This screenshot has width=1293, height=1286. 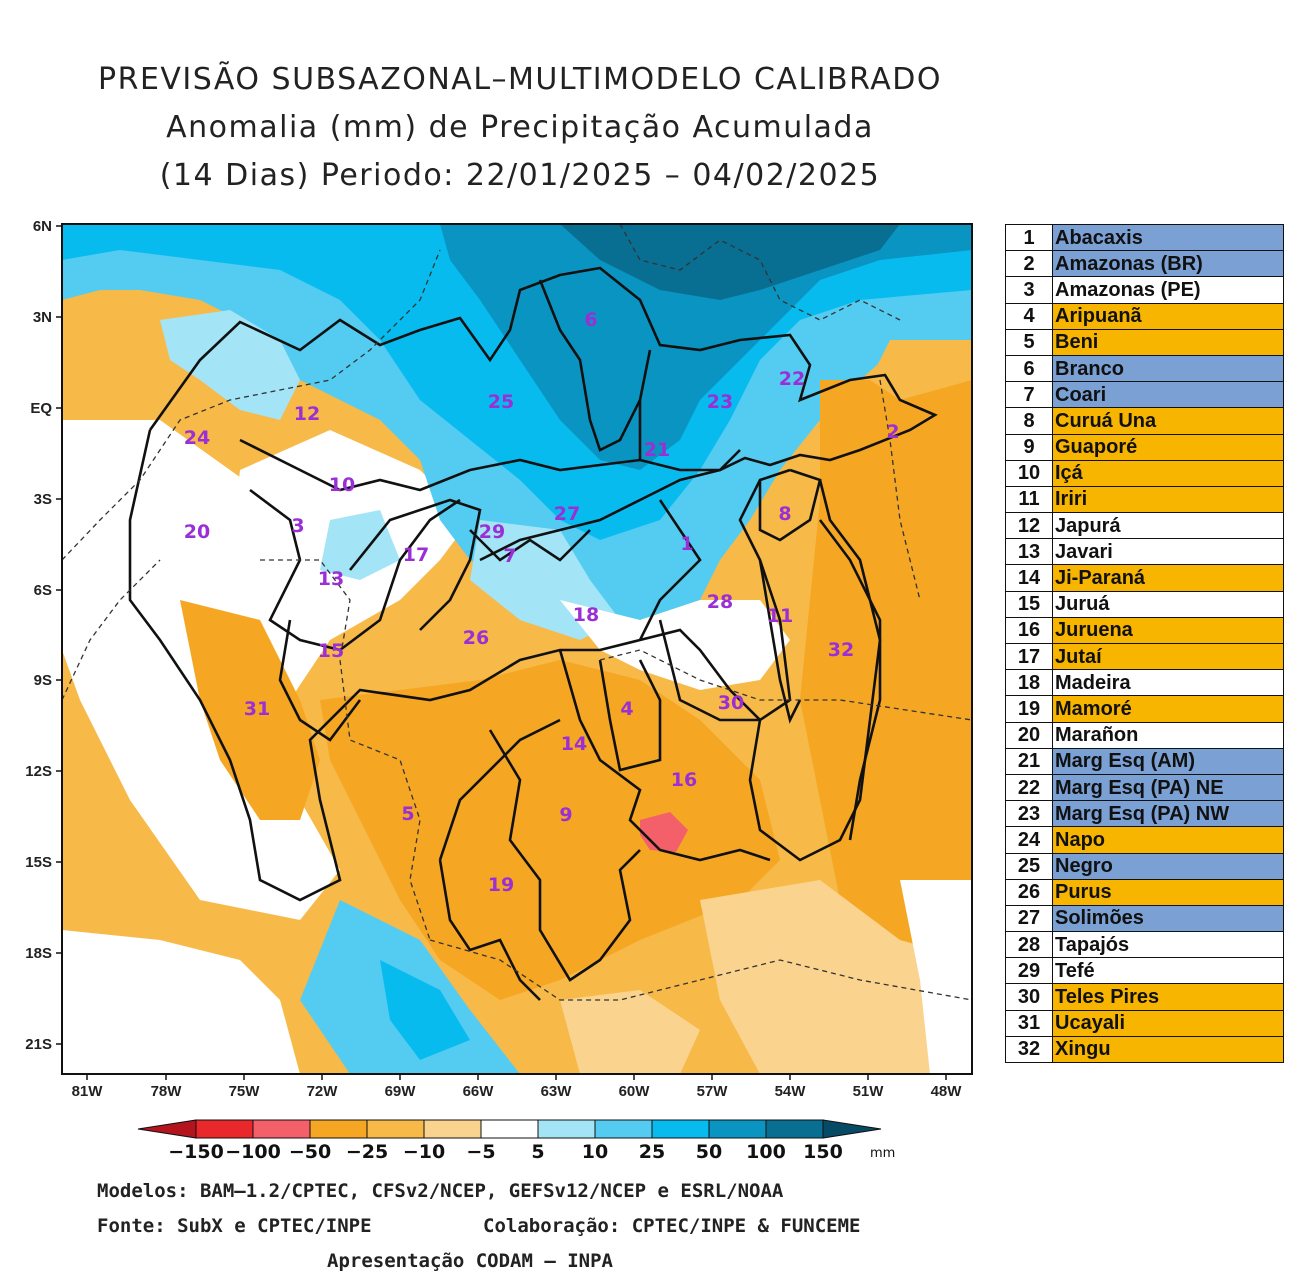 What do you see at coordinates (1168, 342) in the screenshot?
I see `legend-basin-name: Beni` at bounding box center [1168, 342].